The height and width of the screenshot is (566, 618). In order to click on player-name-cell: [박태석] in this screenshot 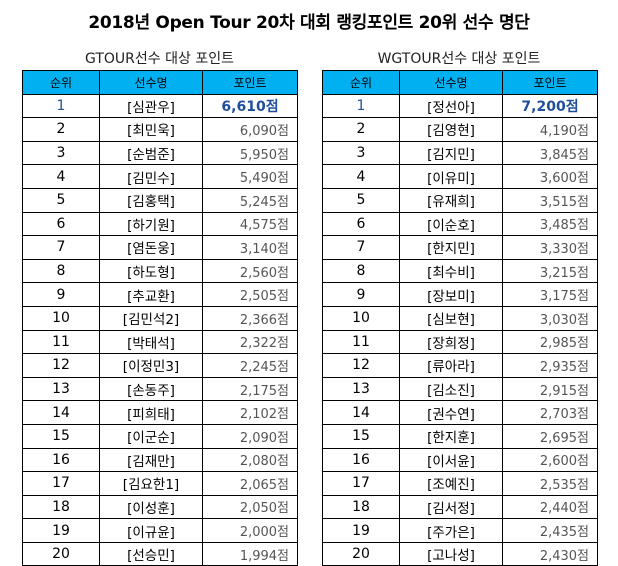, I will do `click(151, 342)`.